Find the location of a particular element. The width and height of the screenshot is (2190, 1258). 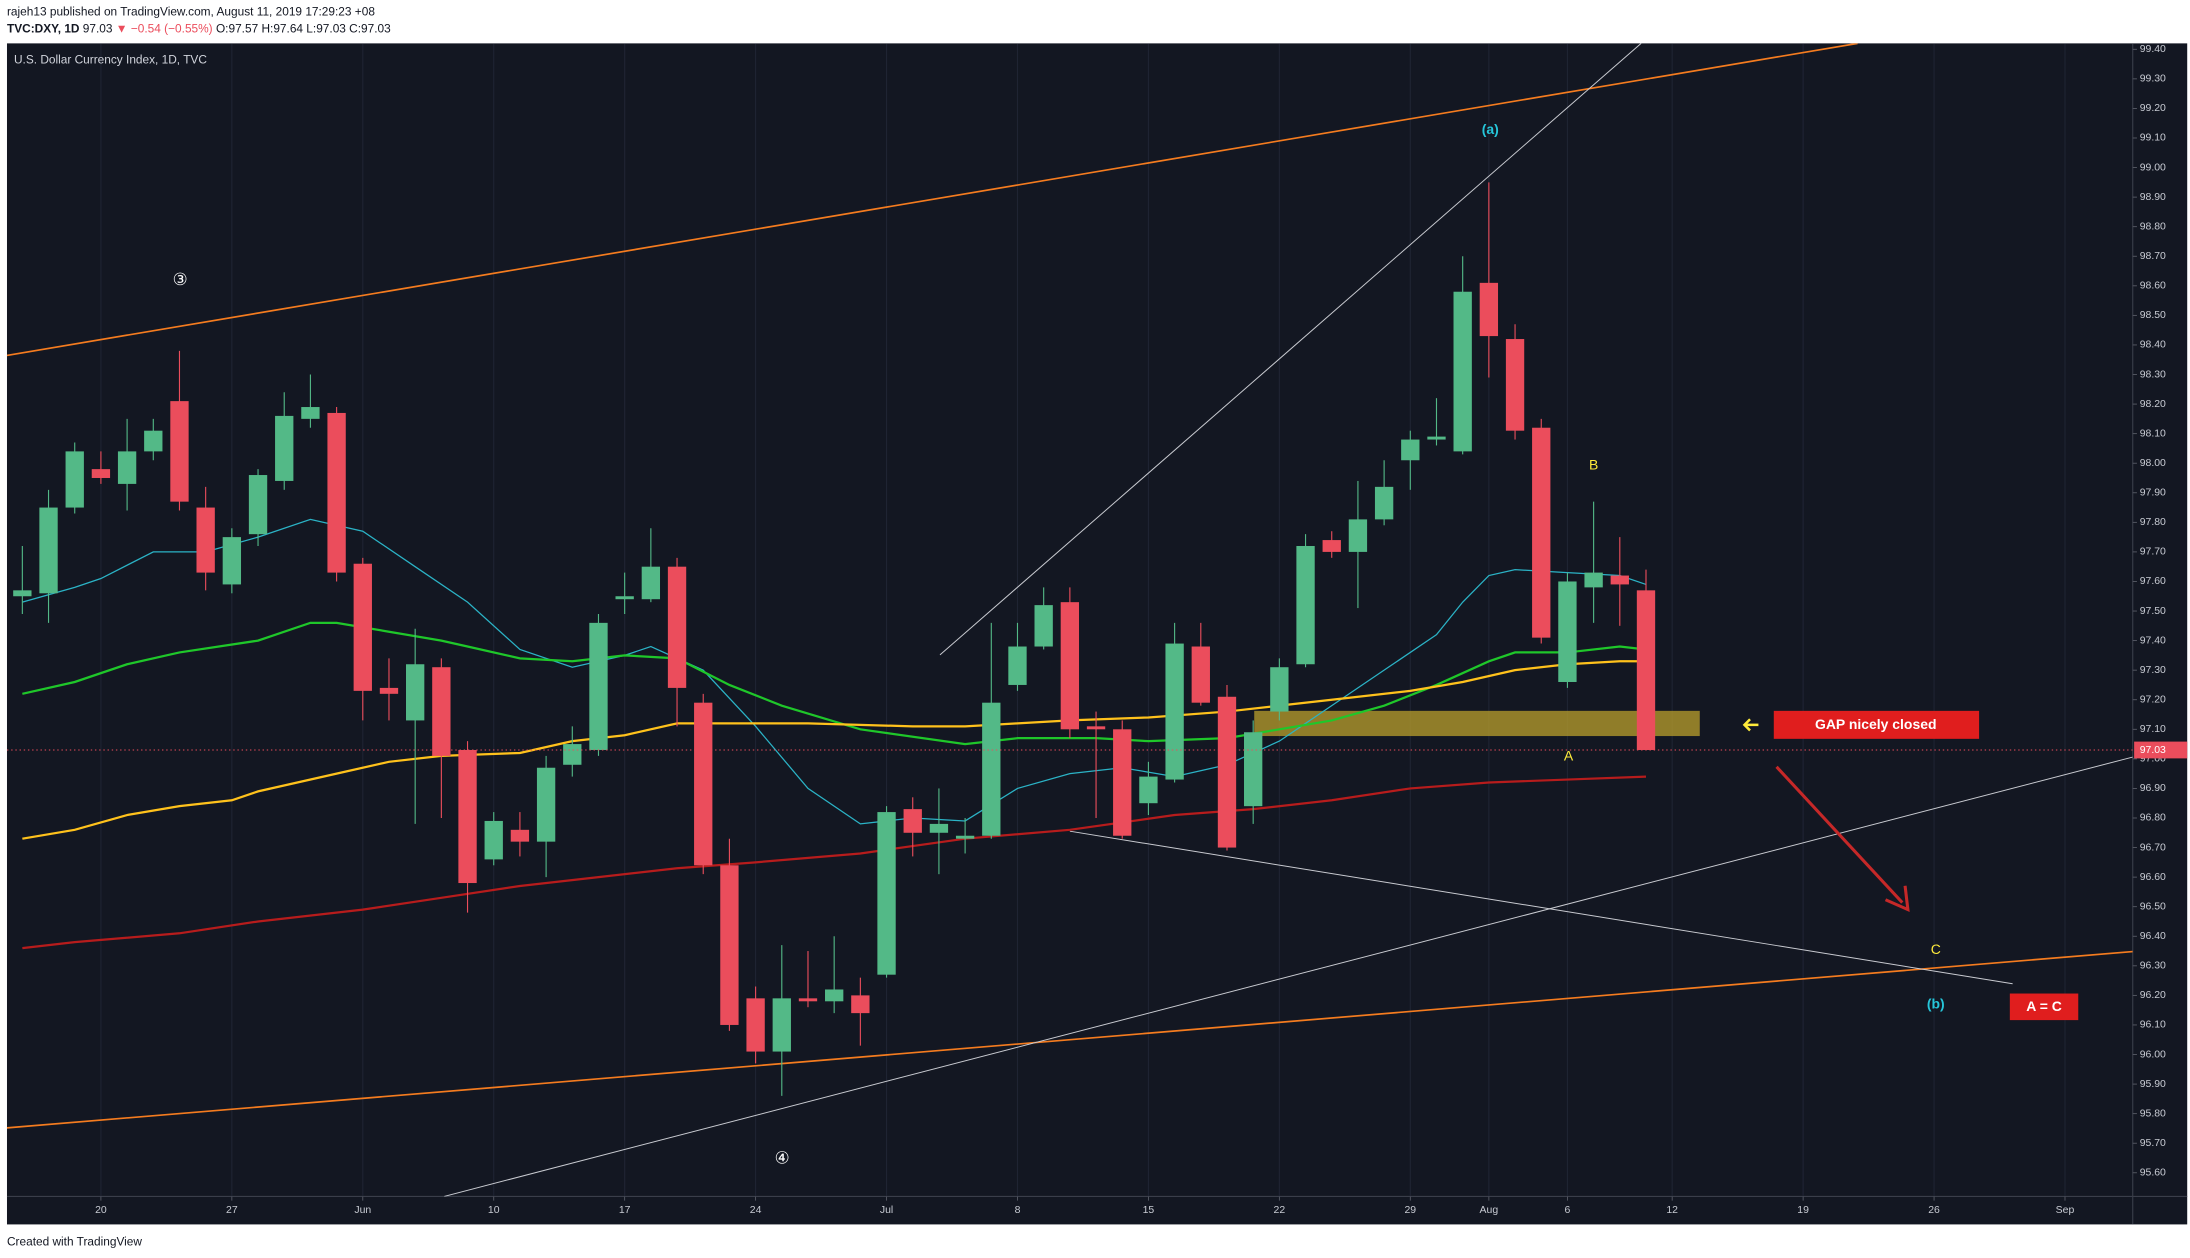

x-tick-label: Aug is located at coordinates (1489, 1210).